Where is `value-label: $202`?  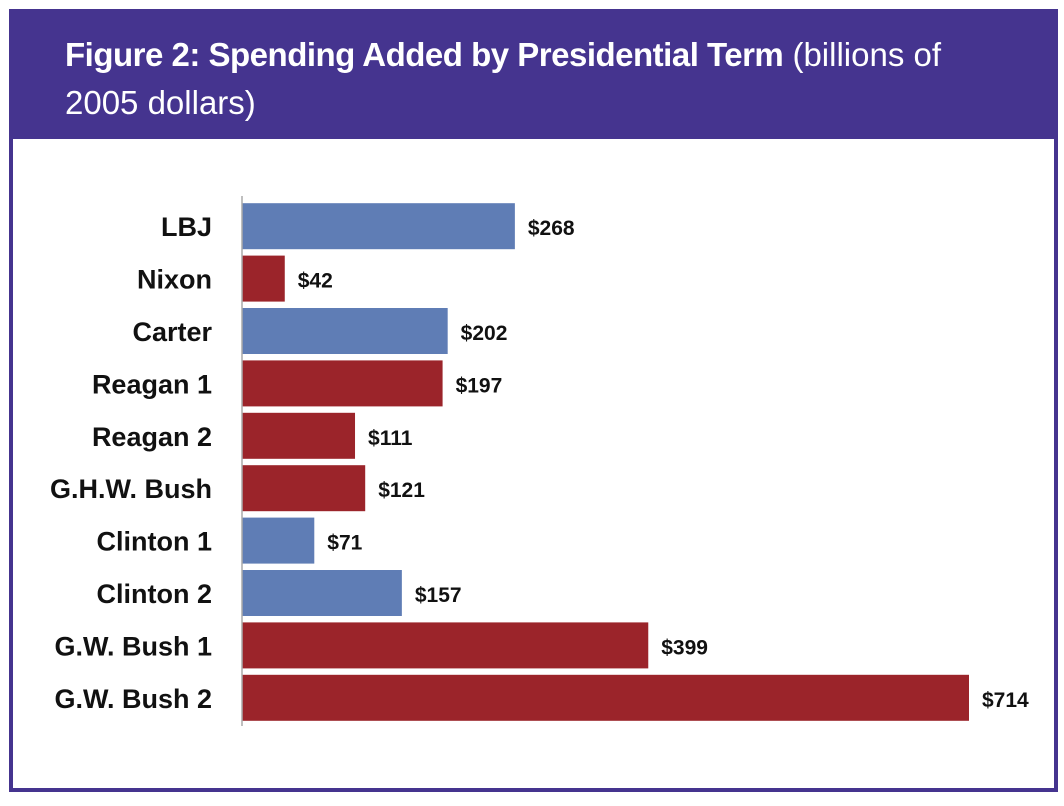 value-label: $202 is located at coordinates (484, 333).